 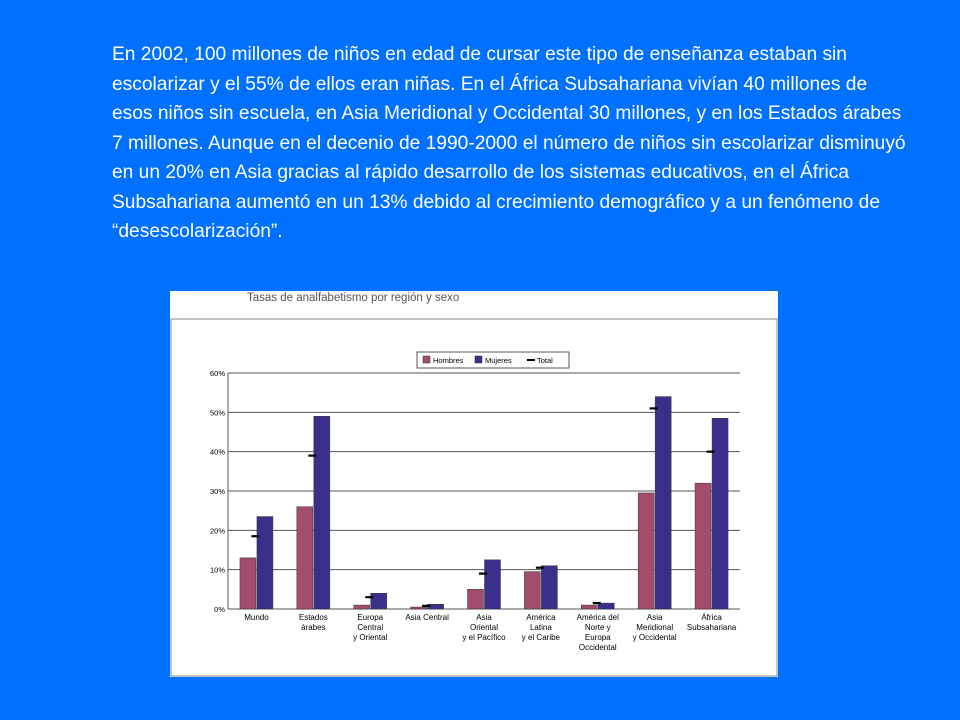 What do you see at coordinates (541, 627) in the screenshot?
I see `x-category-label: Latina` at bounding box center [541, 627].